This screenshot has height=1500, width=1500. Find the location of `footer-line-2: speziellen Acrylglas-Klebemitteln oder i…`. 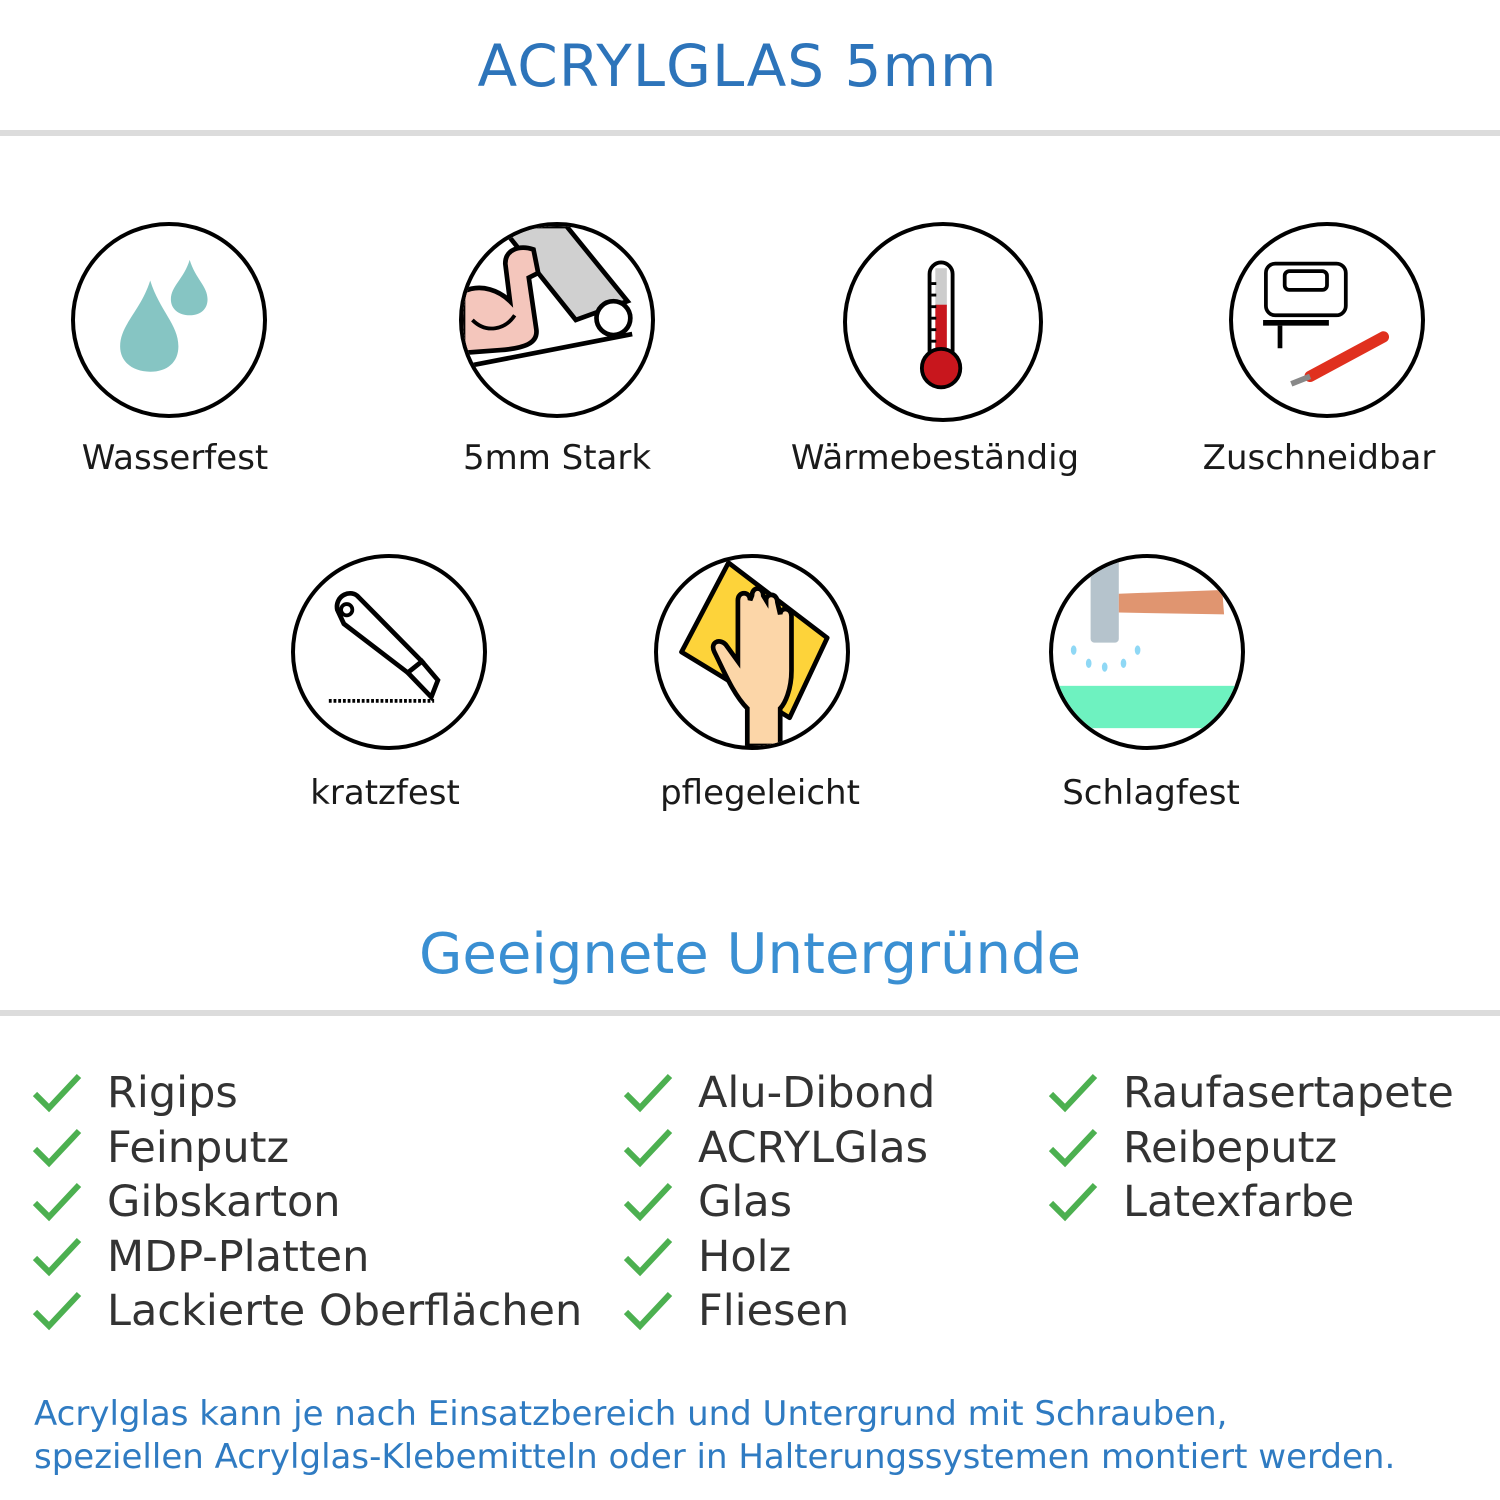

footer-line-2: speziellen Acrylglas-Klebemitteln oder i… is located at coordinates (715, 1457).